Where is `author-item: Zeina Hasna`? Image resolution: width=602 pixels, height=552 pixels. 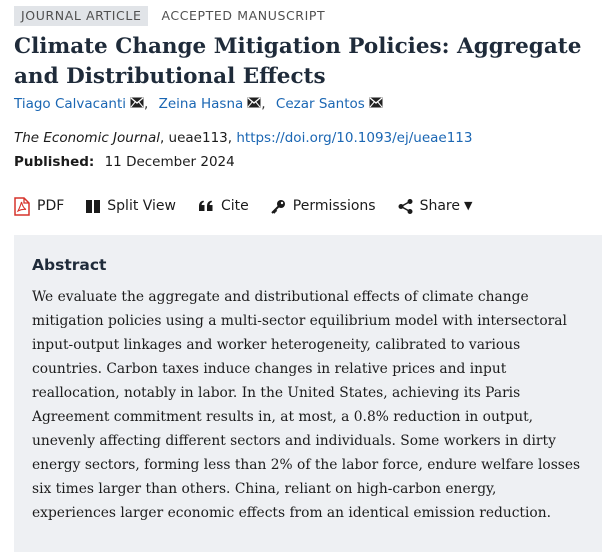 author-item: Zeina Hasna is located at coordinates (210, 104).